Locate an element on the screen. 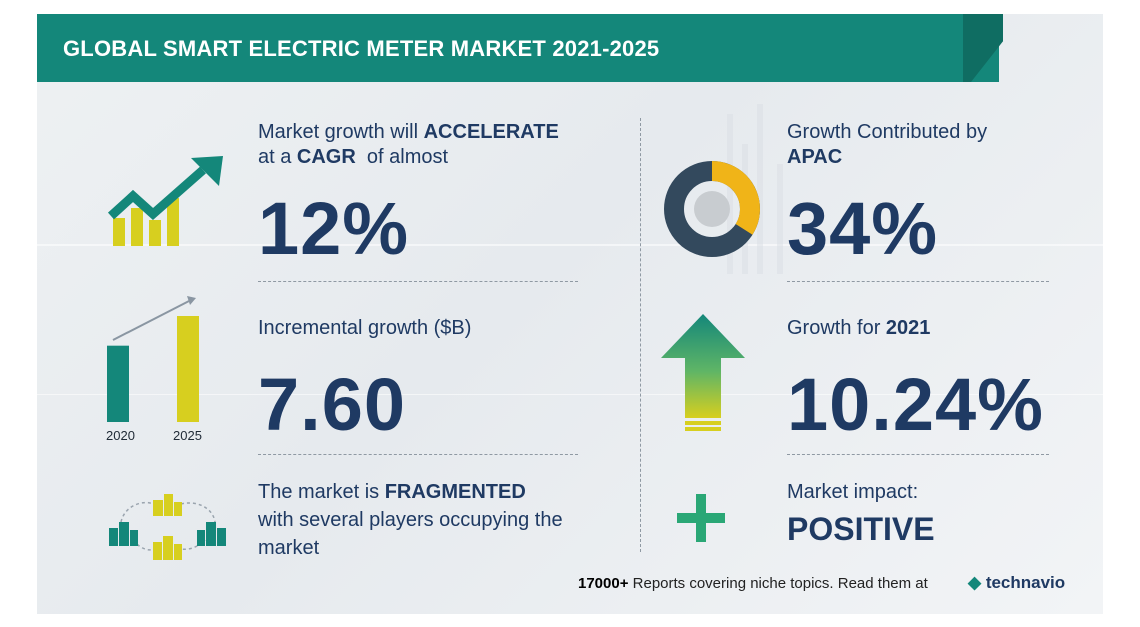  incremental-label: Incremental growth ($B) is located at coordinates (365, 328).